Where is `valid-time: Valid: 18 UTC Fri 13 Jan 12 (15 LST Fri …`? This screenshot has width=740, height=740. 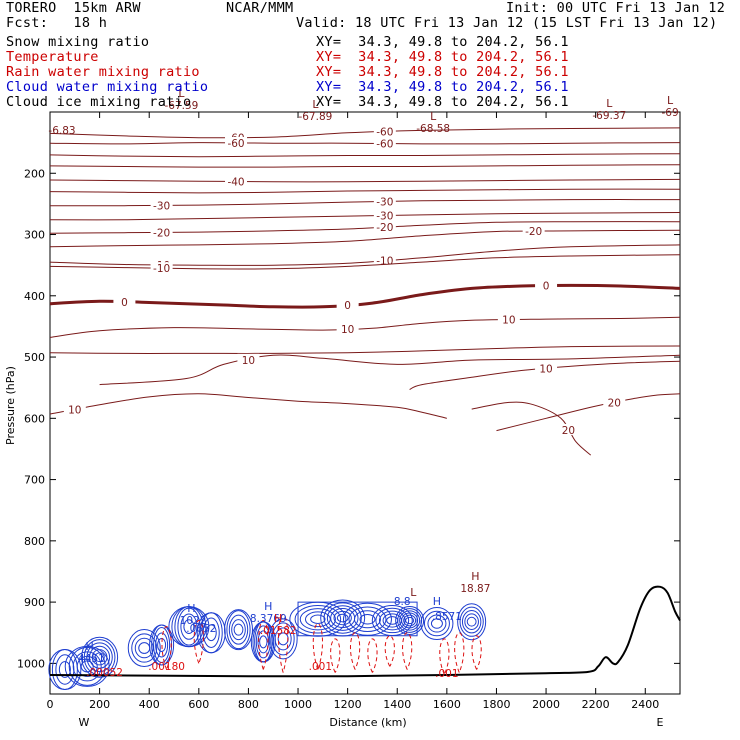
valid-time: Valid: 18 UTC Fri 13 Jan 12 (15 LST Fri … is located at coordinates (507, 23).